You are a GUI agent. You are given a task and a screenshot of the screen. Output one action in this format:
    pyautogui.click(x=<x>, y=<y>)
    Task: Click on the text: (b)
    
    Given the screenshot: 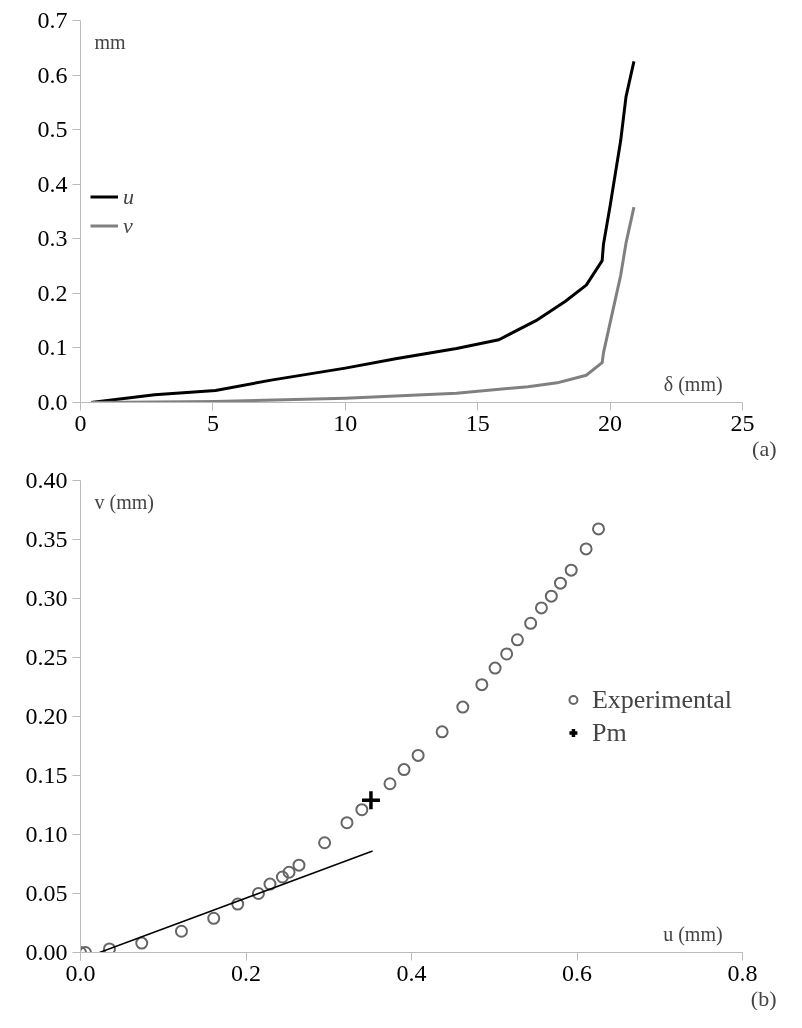 What is the action you would take?
    pyautogui.click(x=763, y=998)
    